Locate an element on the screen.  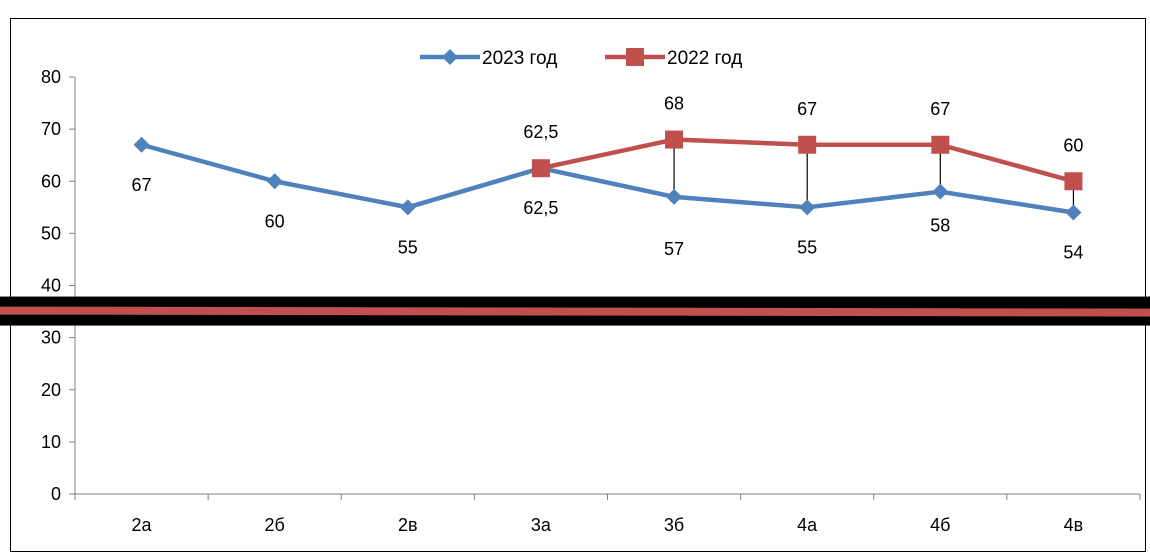
y-tick-label: 50 is located at coordinates (51, 233).